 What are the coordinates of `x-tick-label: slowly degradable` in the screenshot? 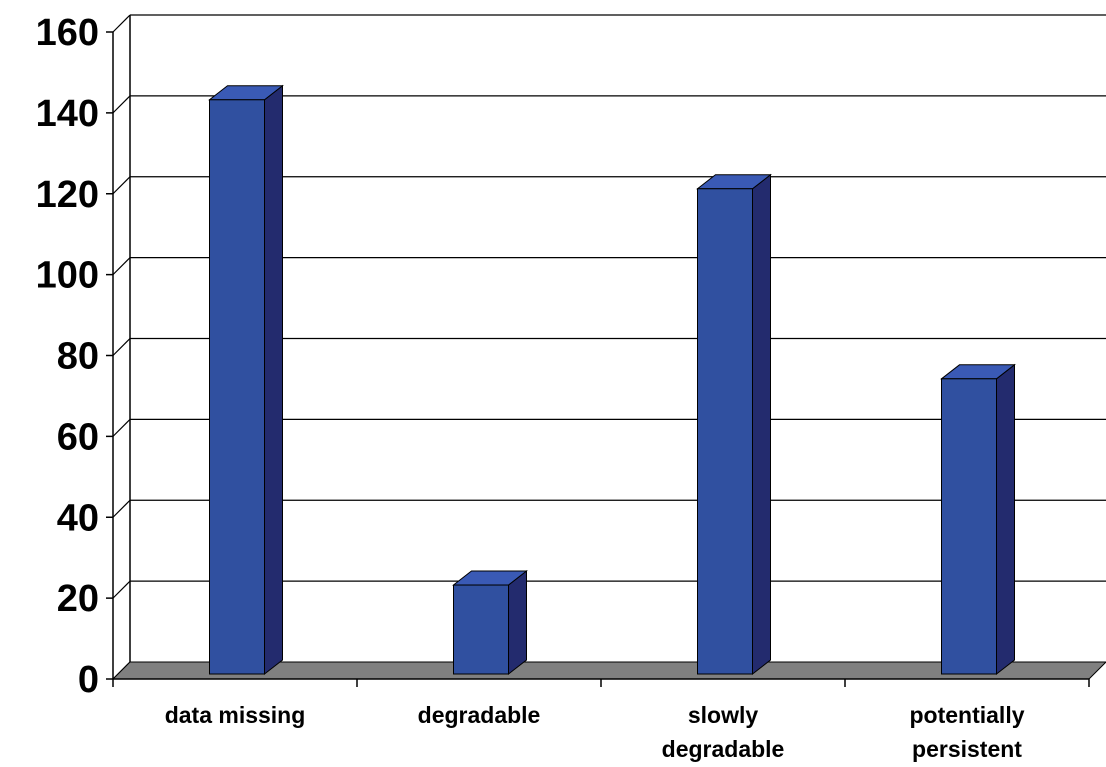 It's located at (723, 732).